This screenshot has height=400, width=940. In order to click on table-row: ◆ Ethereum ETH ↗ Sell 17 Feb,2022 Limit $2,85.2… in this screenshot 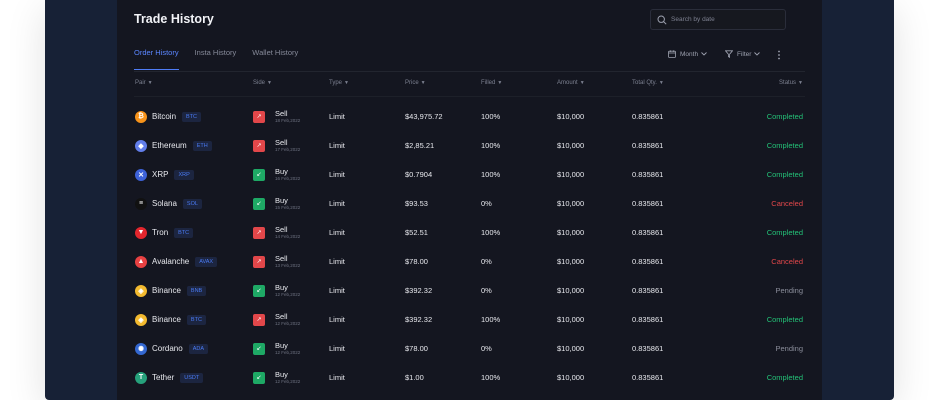, I will do `click(469, 145)`.